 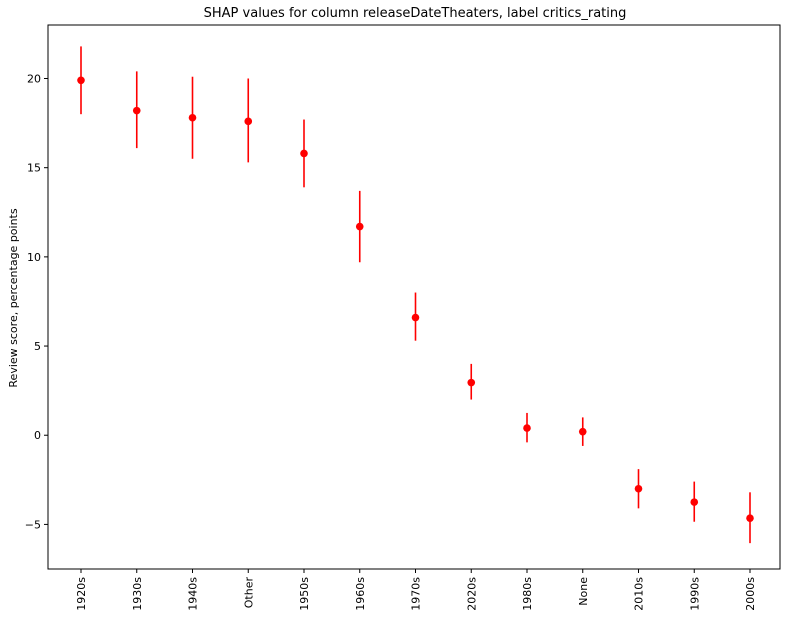 What do you see at coordinates (750, 594) in the screenshot?
I see `x-tick-label: 2000s` at bounding box center [750, 594].